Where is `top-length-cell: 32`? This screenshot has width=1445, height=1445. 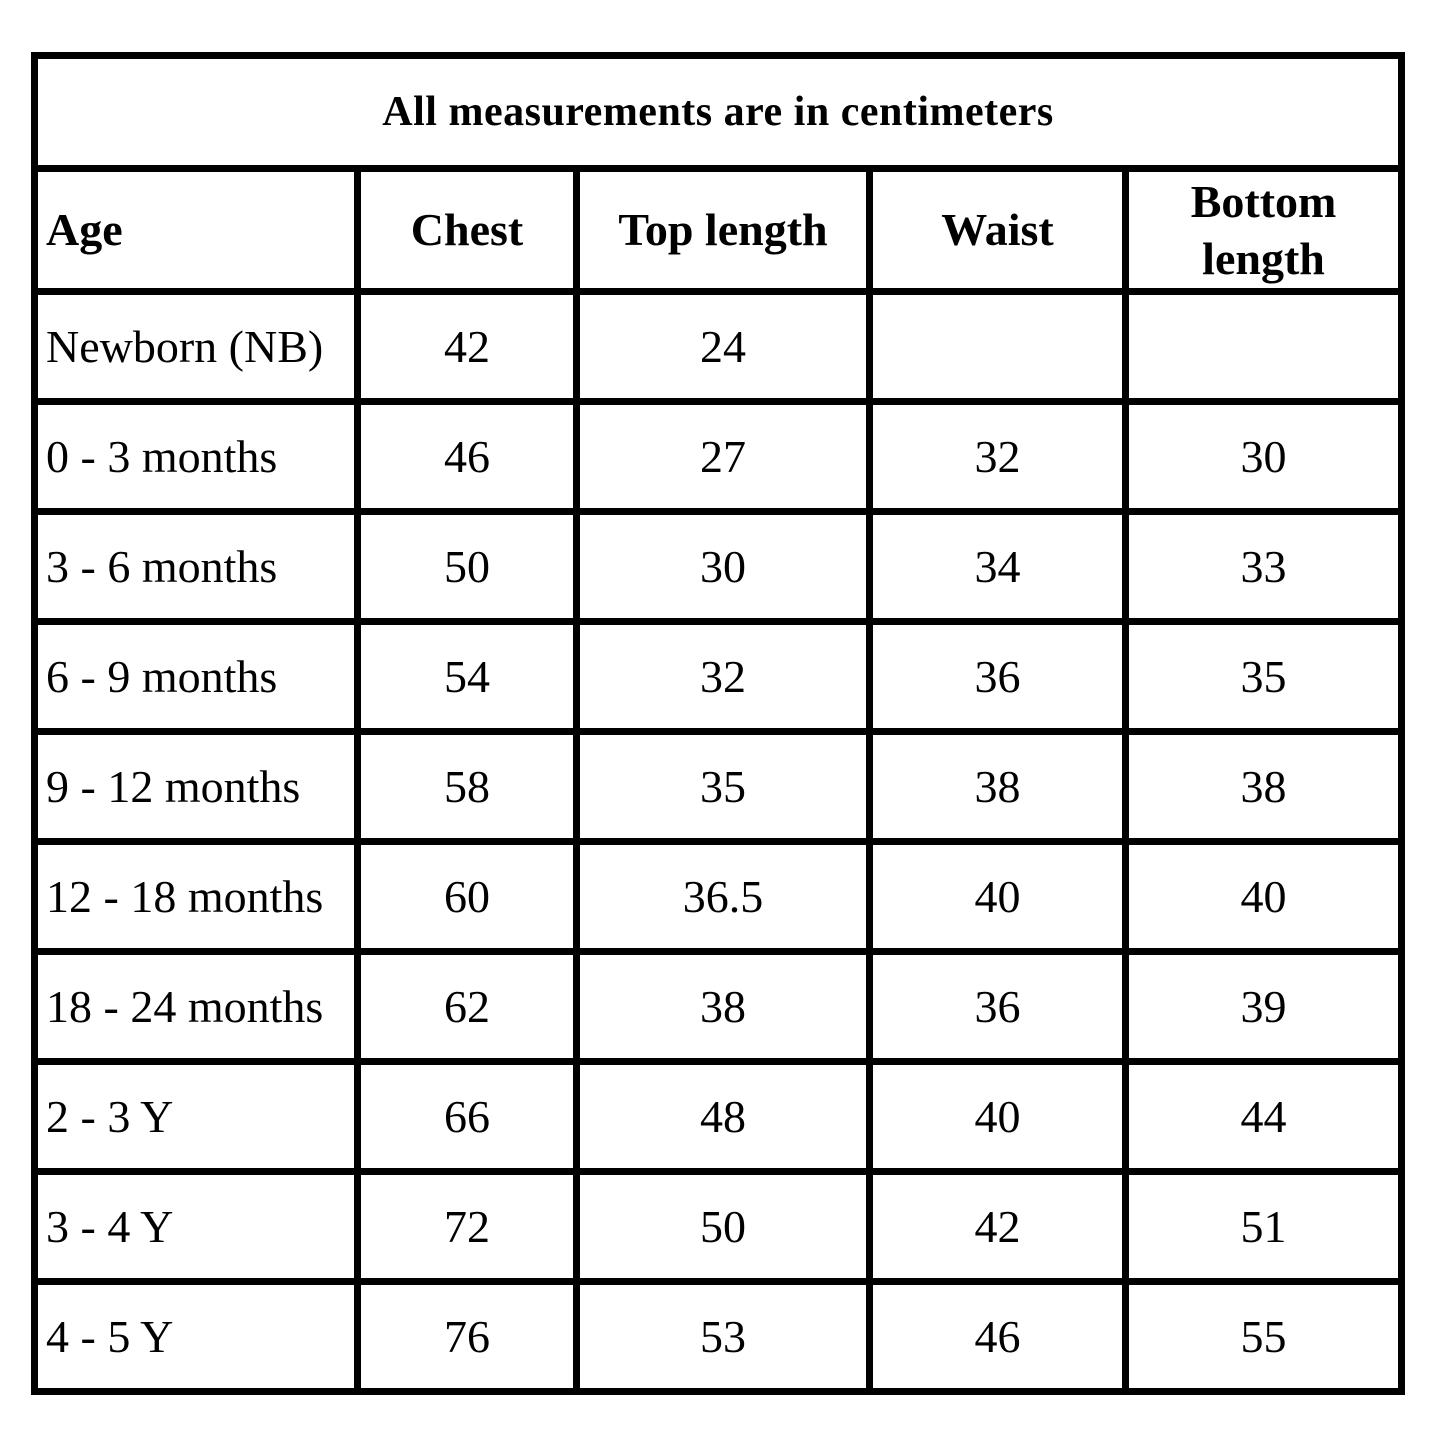
top-length-cell: 32 is located at coordinates (723, 676).